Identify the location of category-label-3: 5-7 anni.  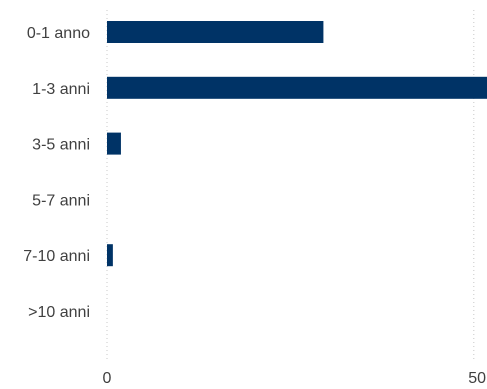
(61, 200).